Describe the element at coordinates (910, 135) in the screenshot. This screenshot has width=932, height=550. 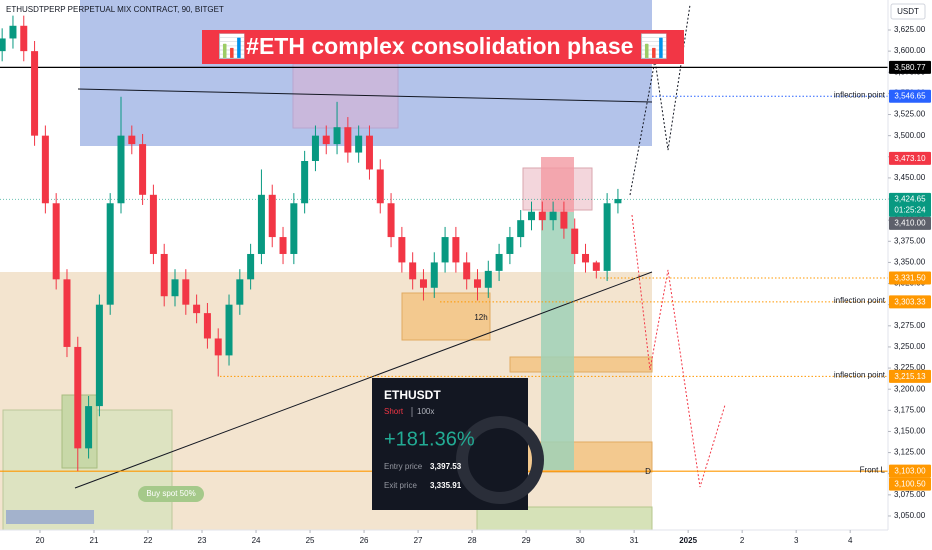
I see `y-tick-label: 3,500.00` at that location.